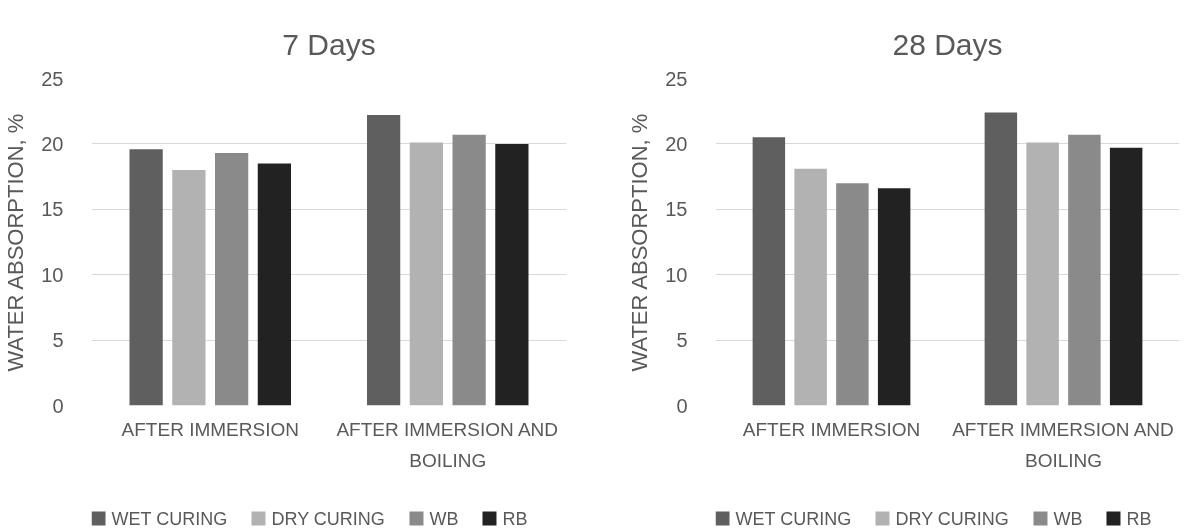  Describe the element at coordinates (947, 44) in the screenshot. I see `chart-title: 28 Days` at that location.